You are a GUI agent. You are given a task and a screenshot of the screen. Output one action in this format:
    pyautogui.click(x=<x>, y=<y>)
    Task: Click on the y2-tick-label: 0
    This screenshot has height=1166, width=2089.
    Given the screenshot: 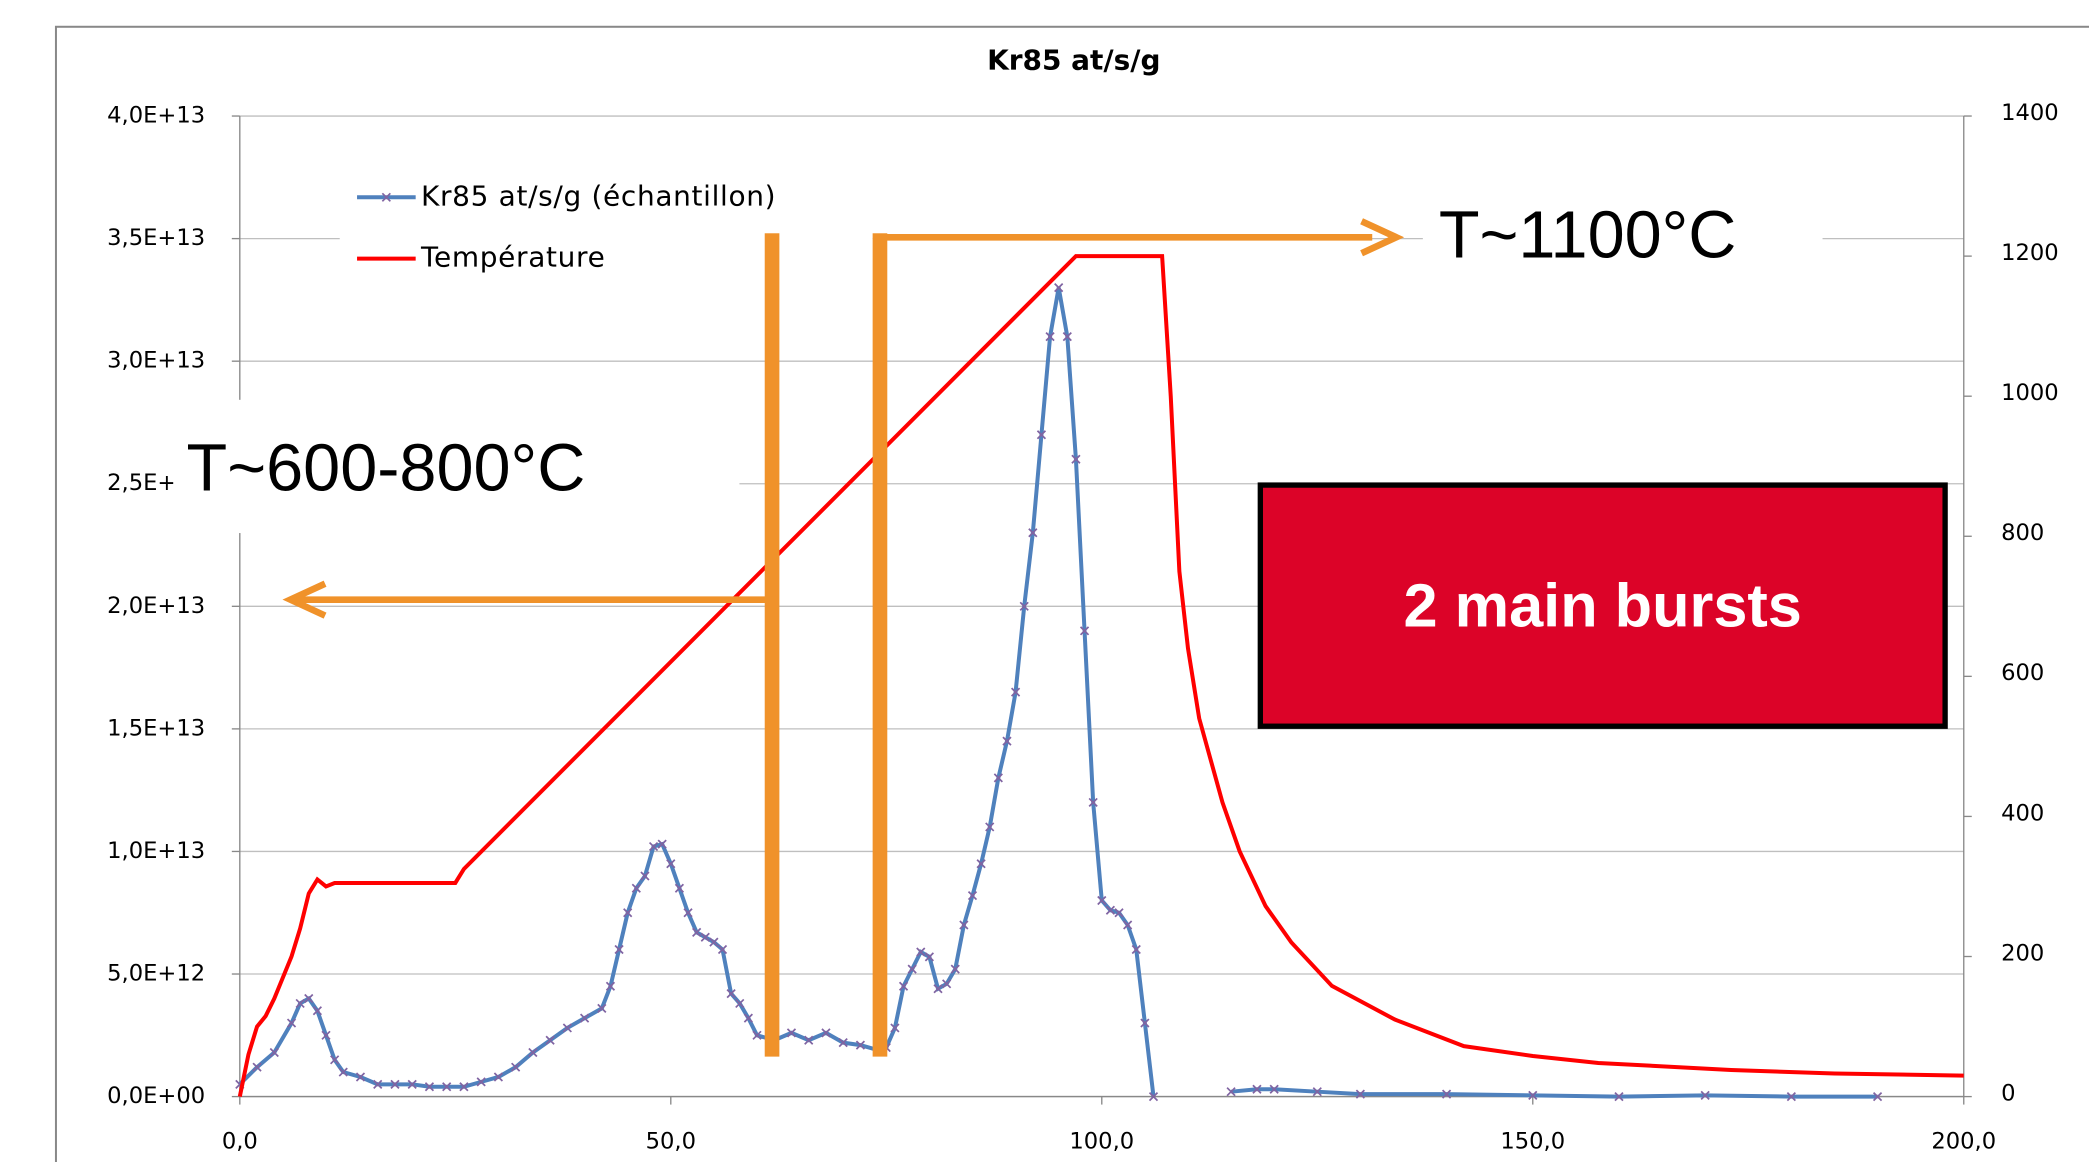 What is the action you would take?
    pyautogui.click(x=2008, y=1093)
    